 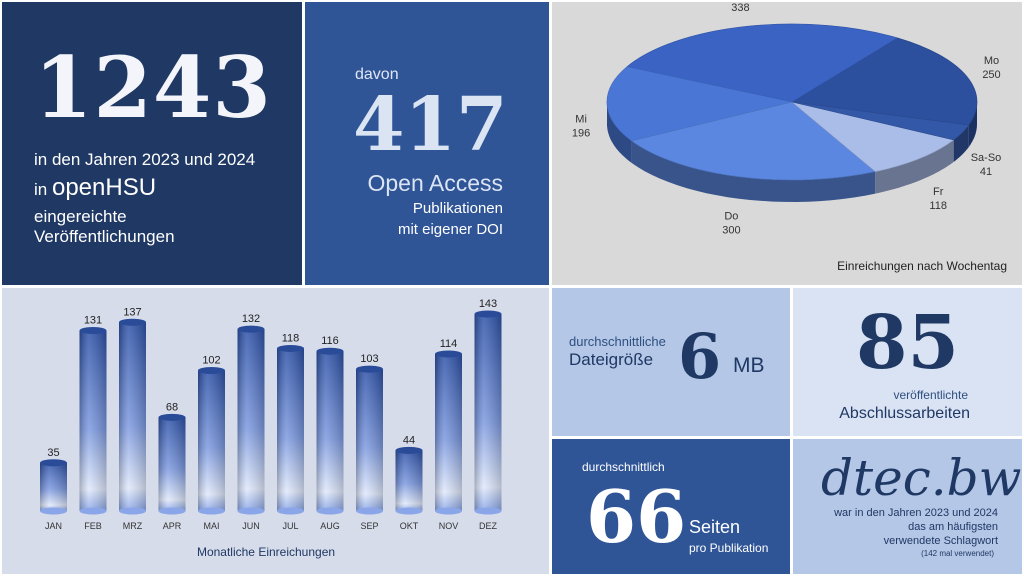 I want to click on kpi-keyword-label-3: verwendete Schlagwort, so click(x=940, y=541).